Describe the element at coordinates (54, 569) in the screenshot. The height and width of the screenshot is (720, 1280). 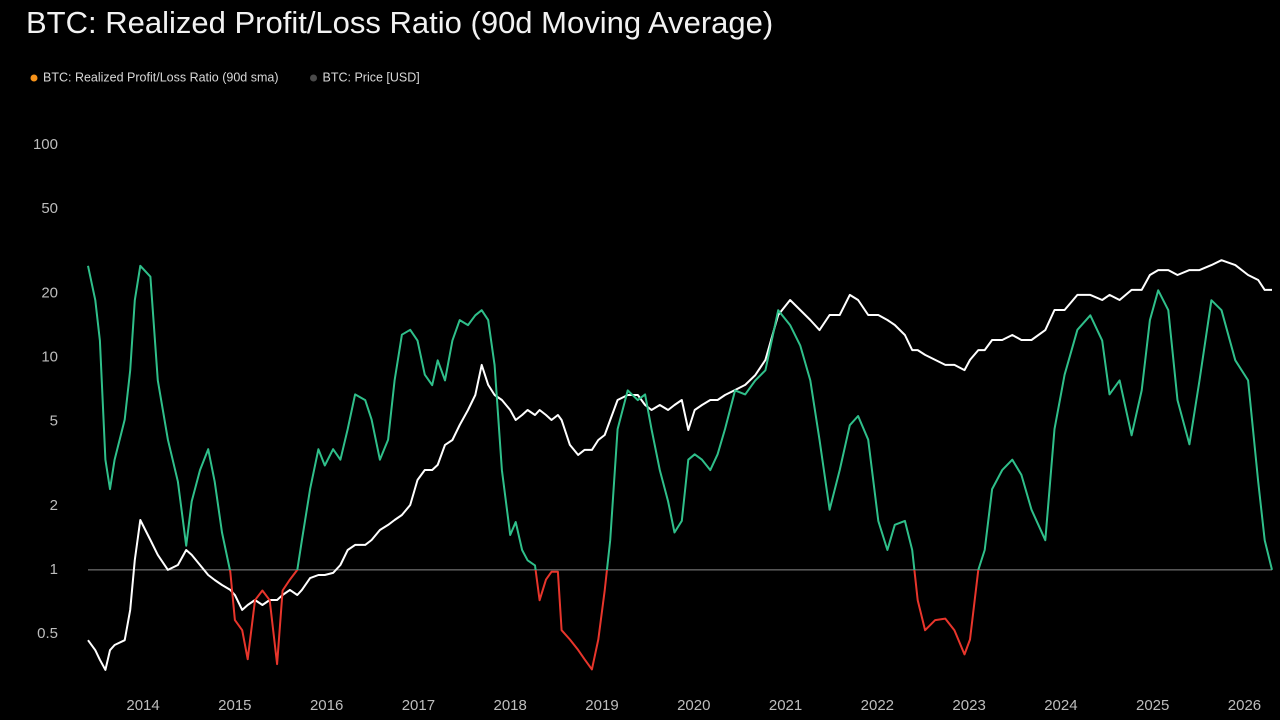
I see `y-tick-label: 1` at that location.